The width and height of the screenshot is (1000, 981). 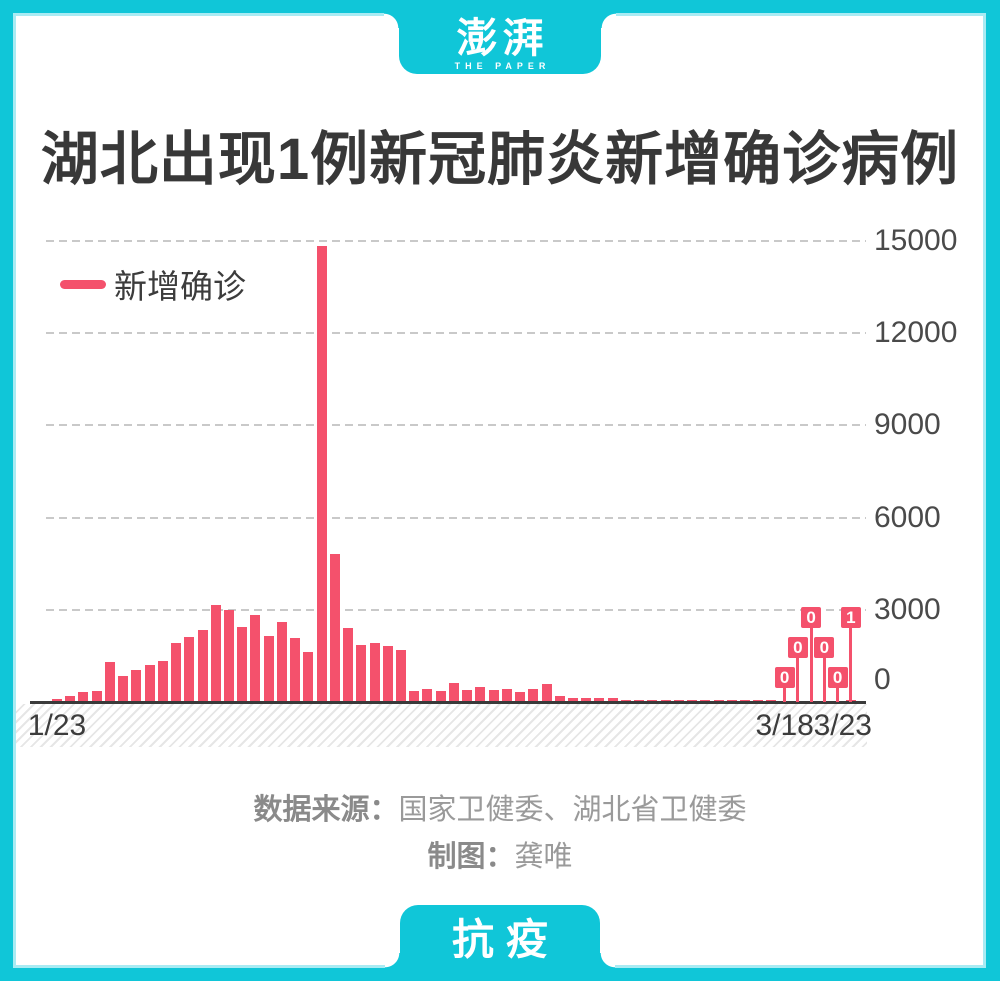 What do you see at coordinates (907, 609) in the screenshot?
I see `y-tick-label-3000: 3000` at bounding box center [907, 609].